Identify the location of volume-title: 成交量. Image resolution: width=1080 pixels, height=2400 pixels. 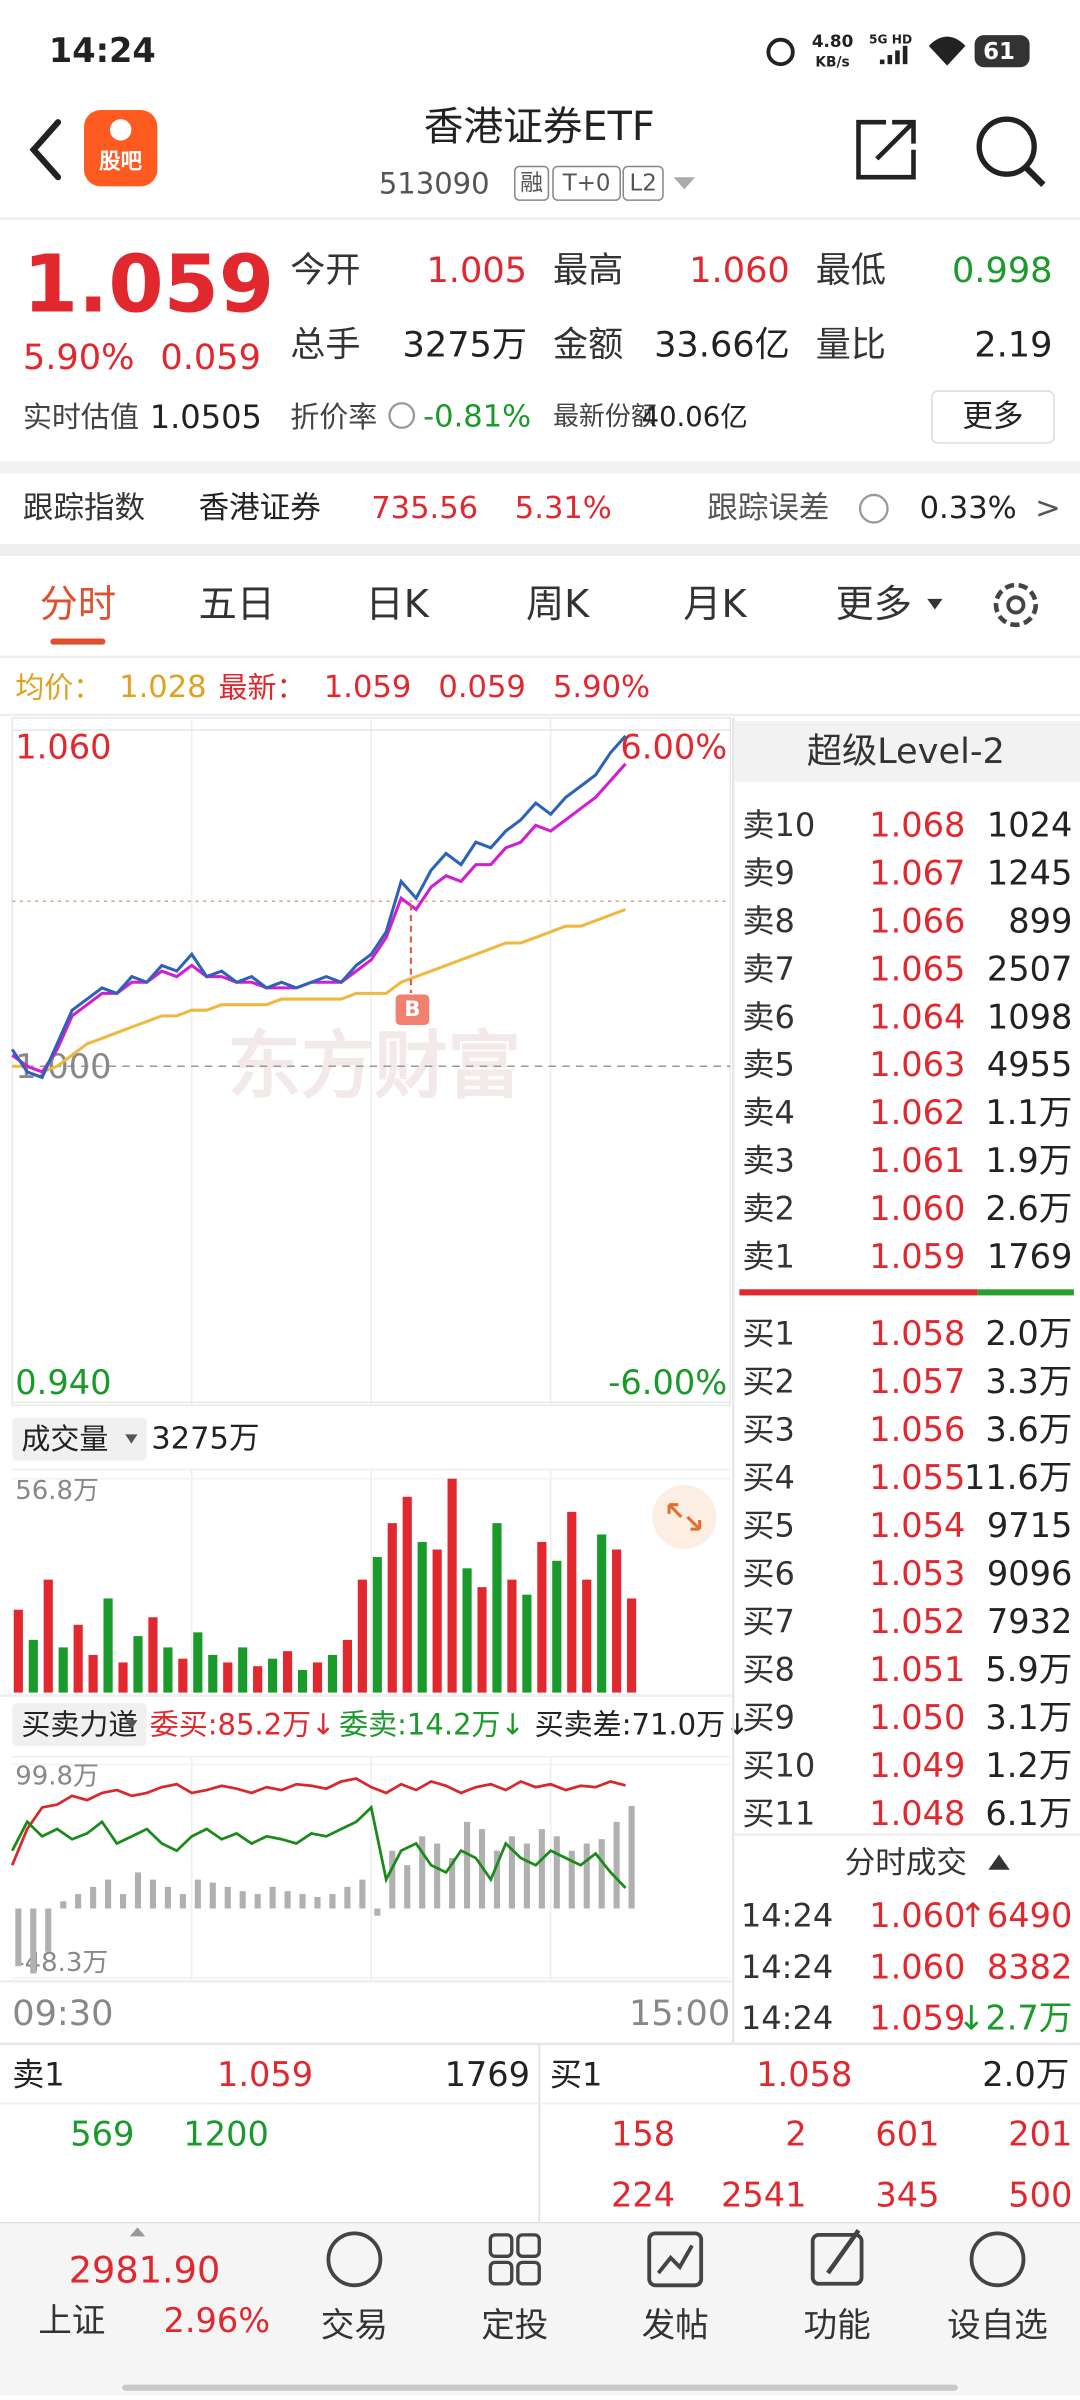
(64, 1439).